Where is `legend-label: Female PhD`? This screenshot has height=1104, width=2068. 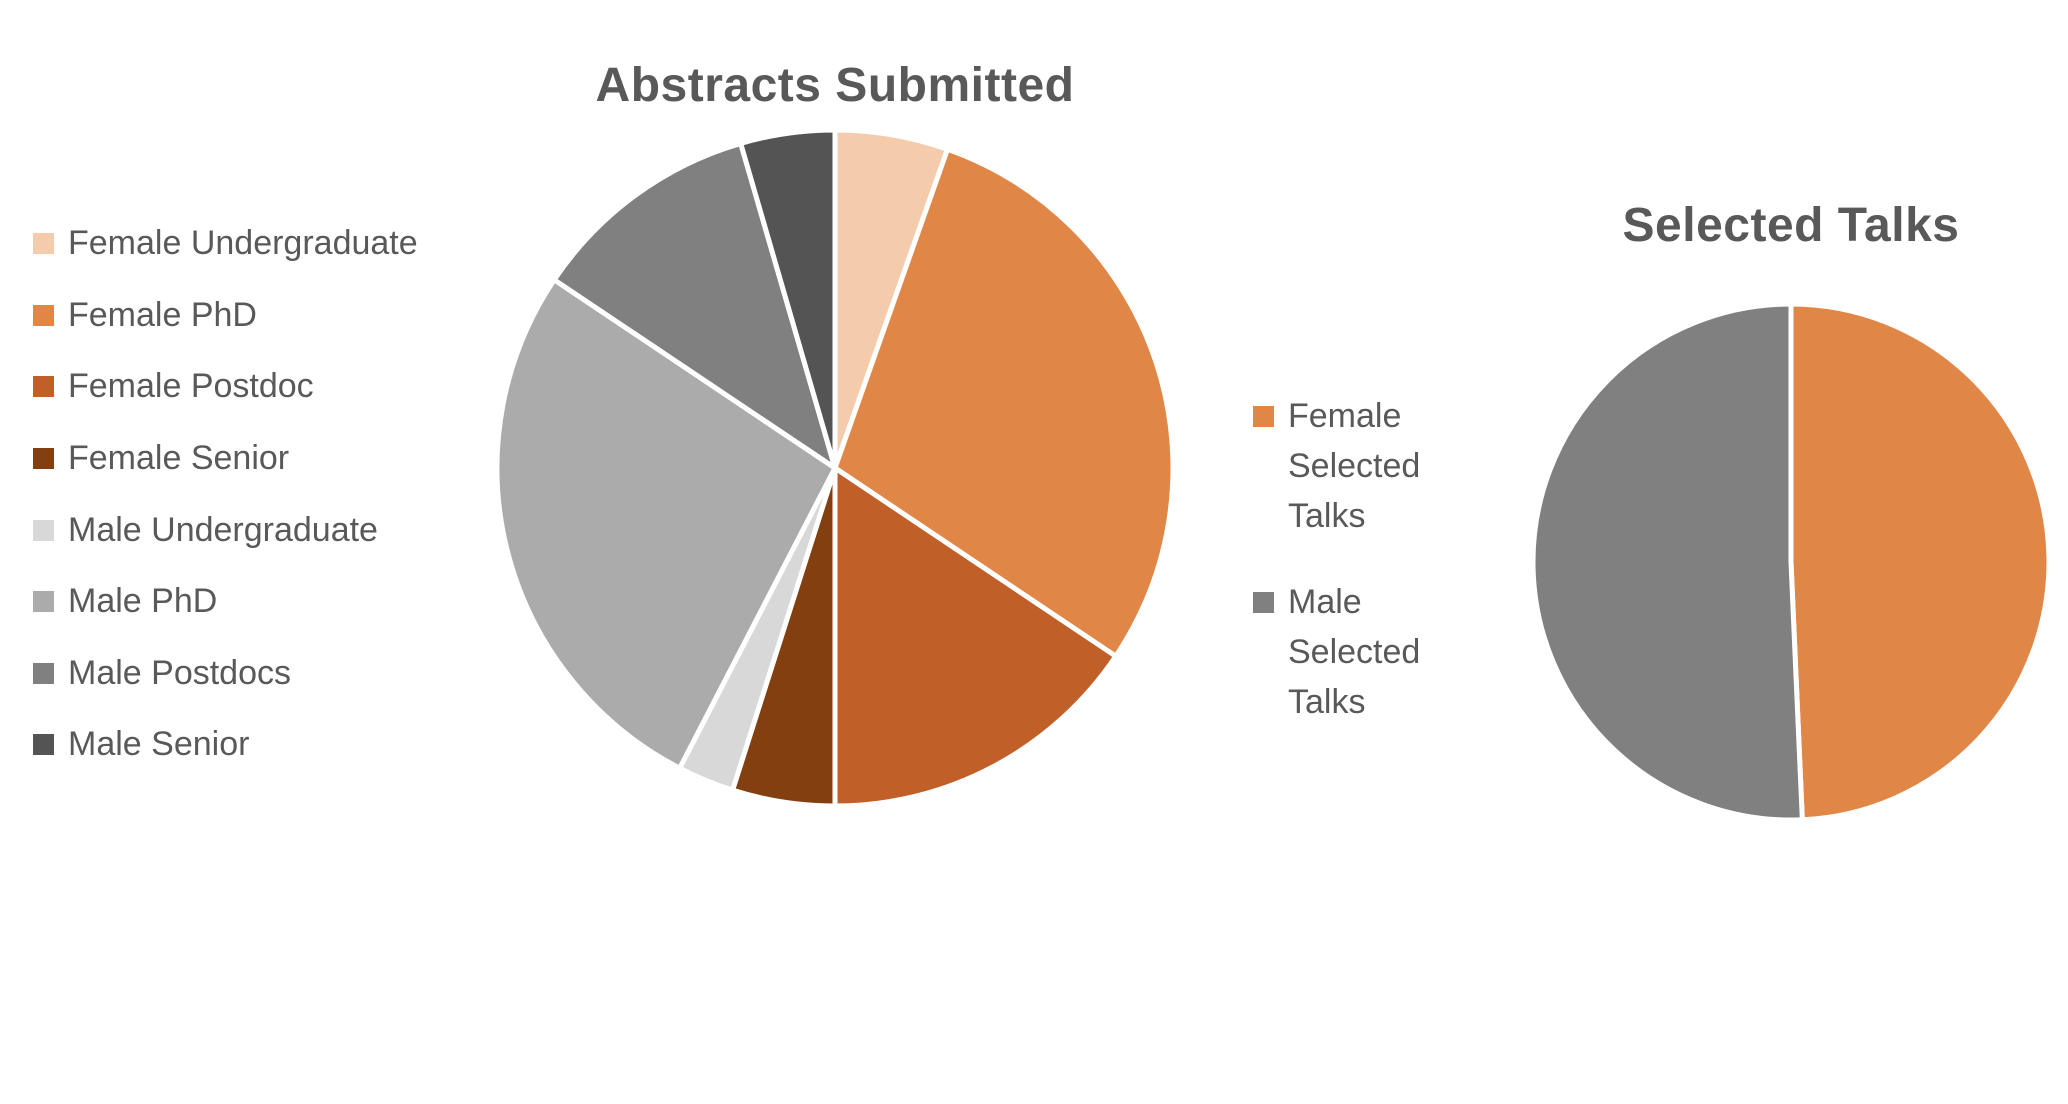 legend-label: Female PhD is located at coordinates (162, 314).